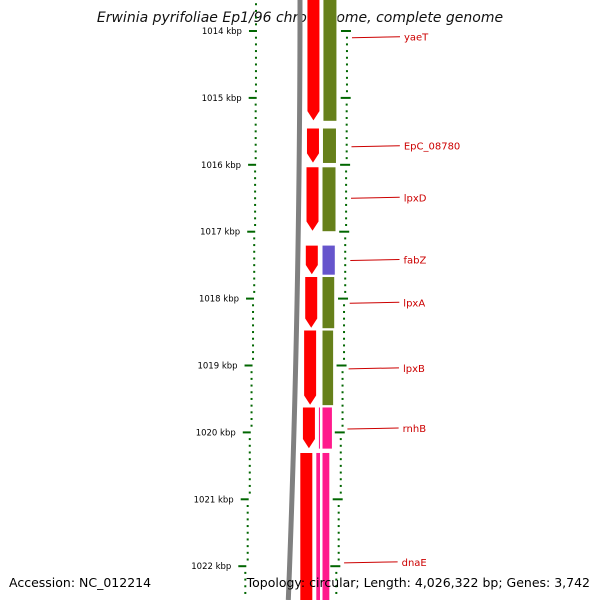  I want to click on gene-arrow-lpxD, so click(312, 199).